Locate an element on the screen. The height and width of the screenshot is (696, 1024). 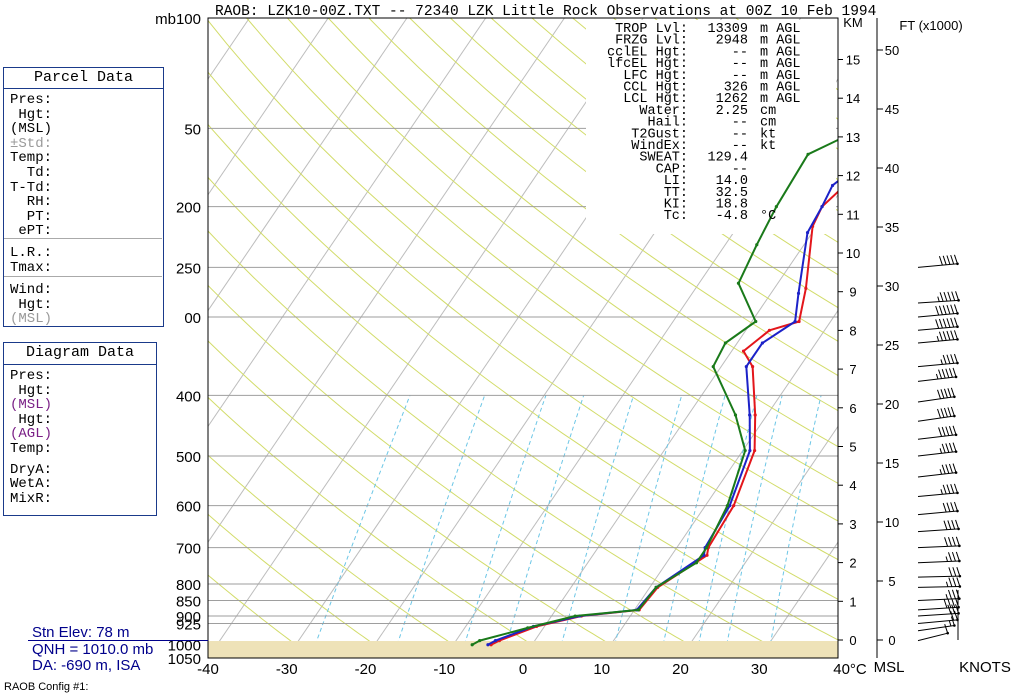
index-label: WindEx: is located at coordinates (659, 146).